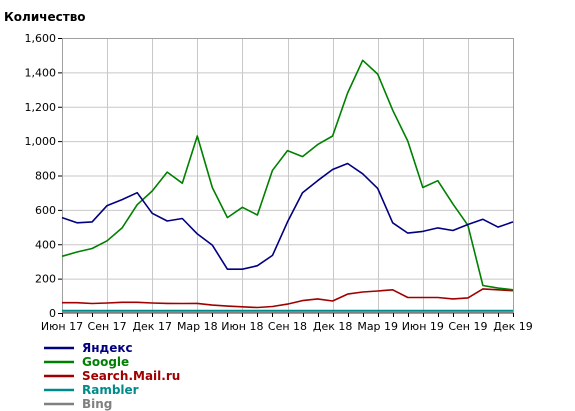 The image size is (575, 411). Describe the element at coordinates (97, 404) in the screenshot. I see `legend-label: Bing` at that location.